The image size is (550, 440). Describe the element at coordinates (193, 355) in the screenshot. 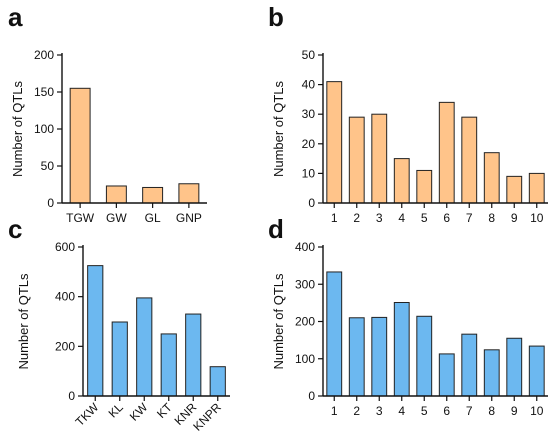

I see `bar-c-KNR` at that location.